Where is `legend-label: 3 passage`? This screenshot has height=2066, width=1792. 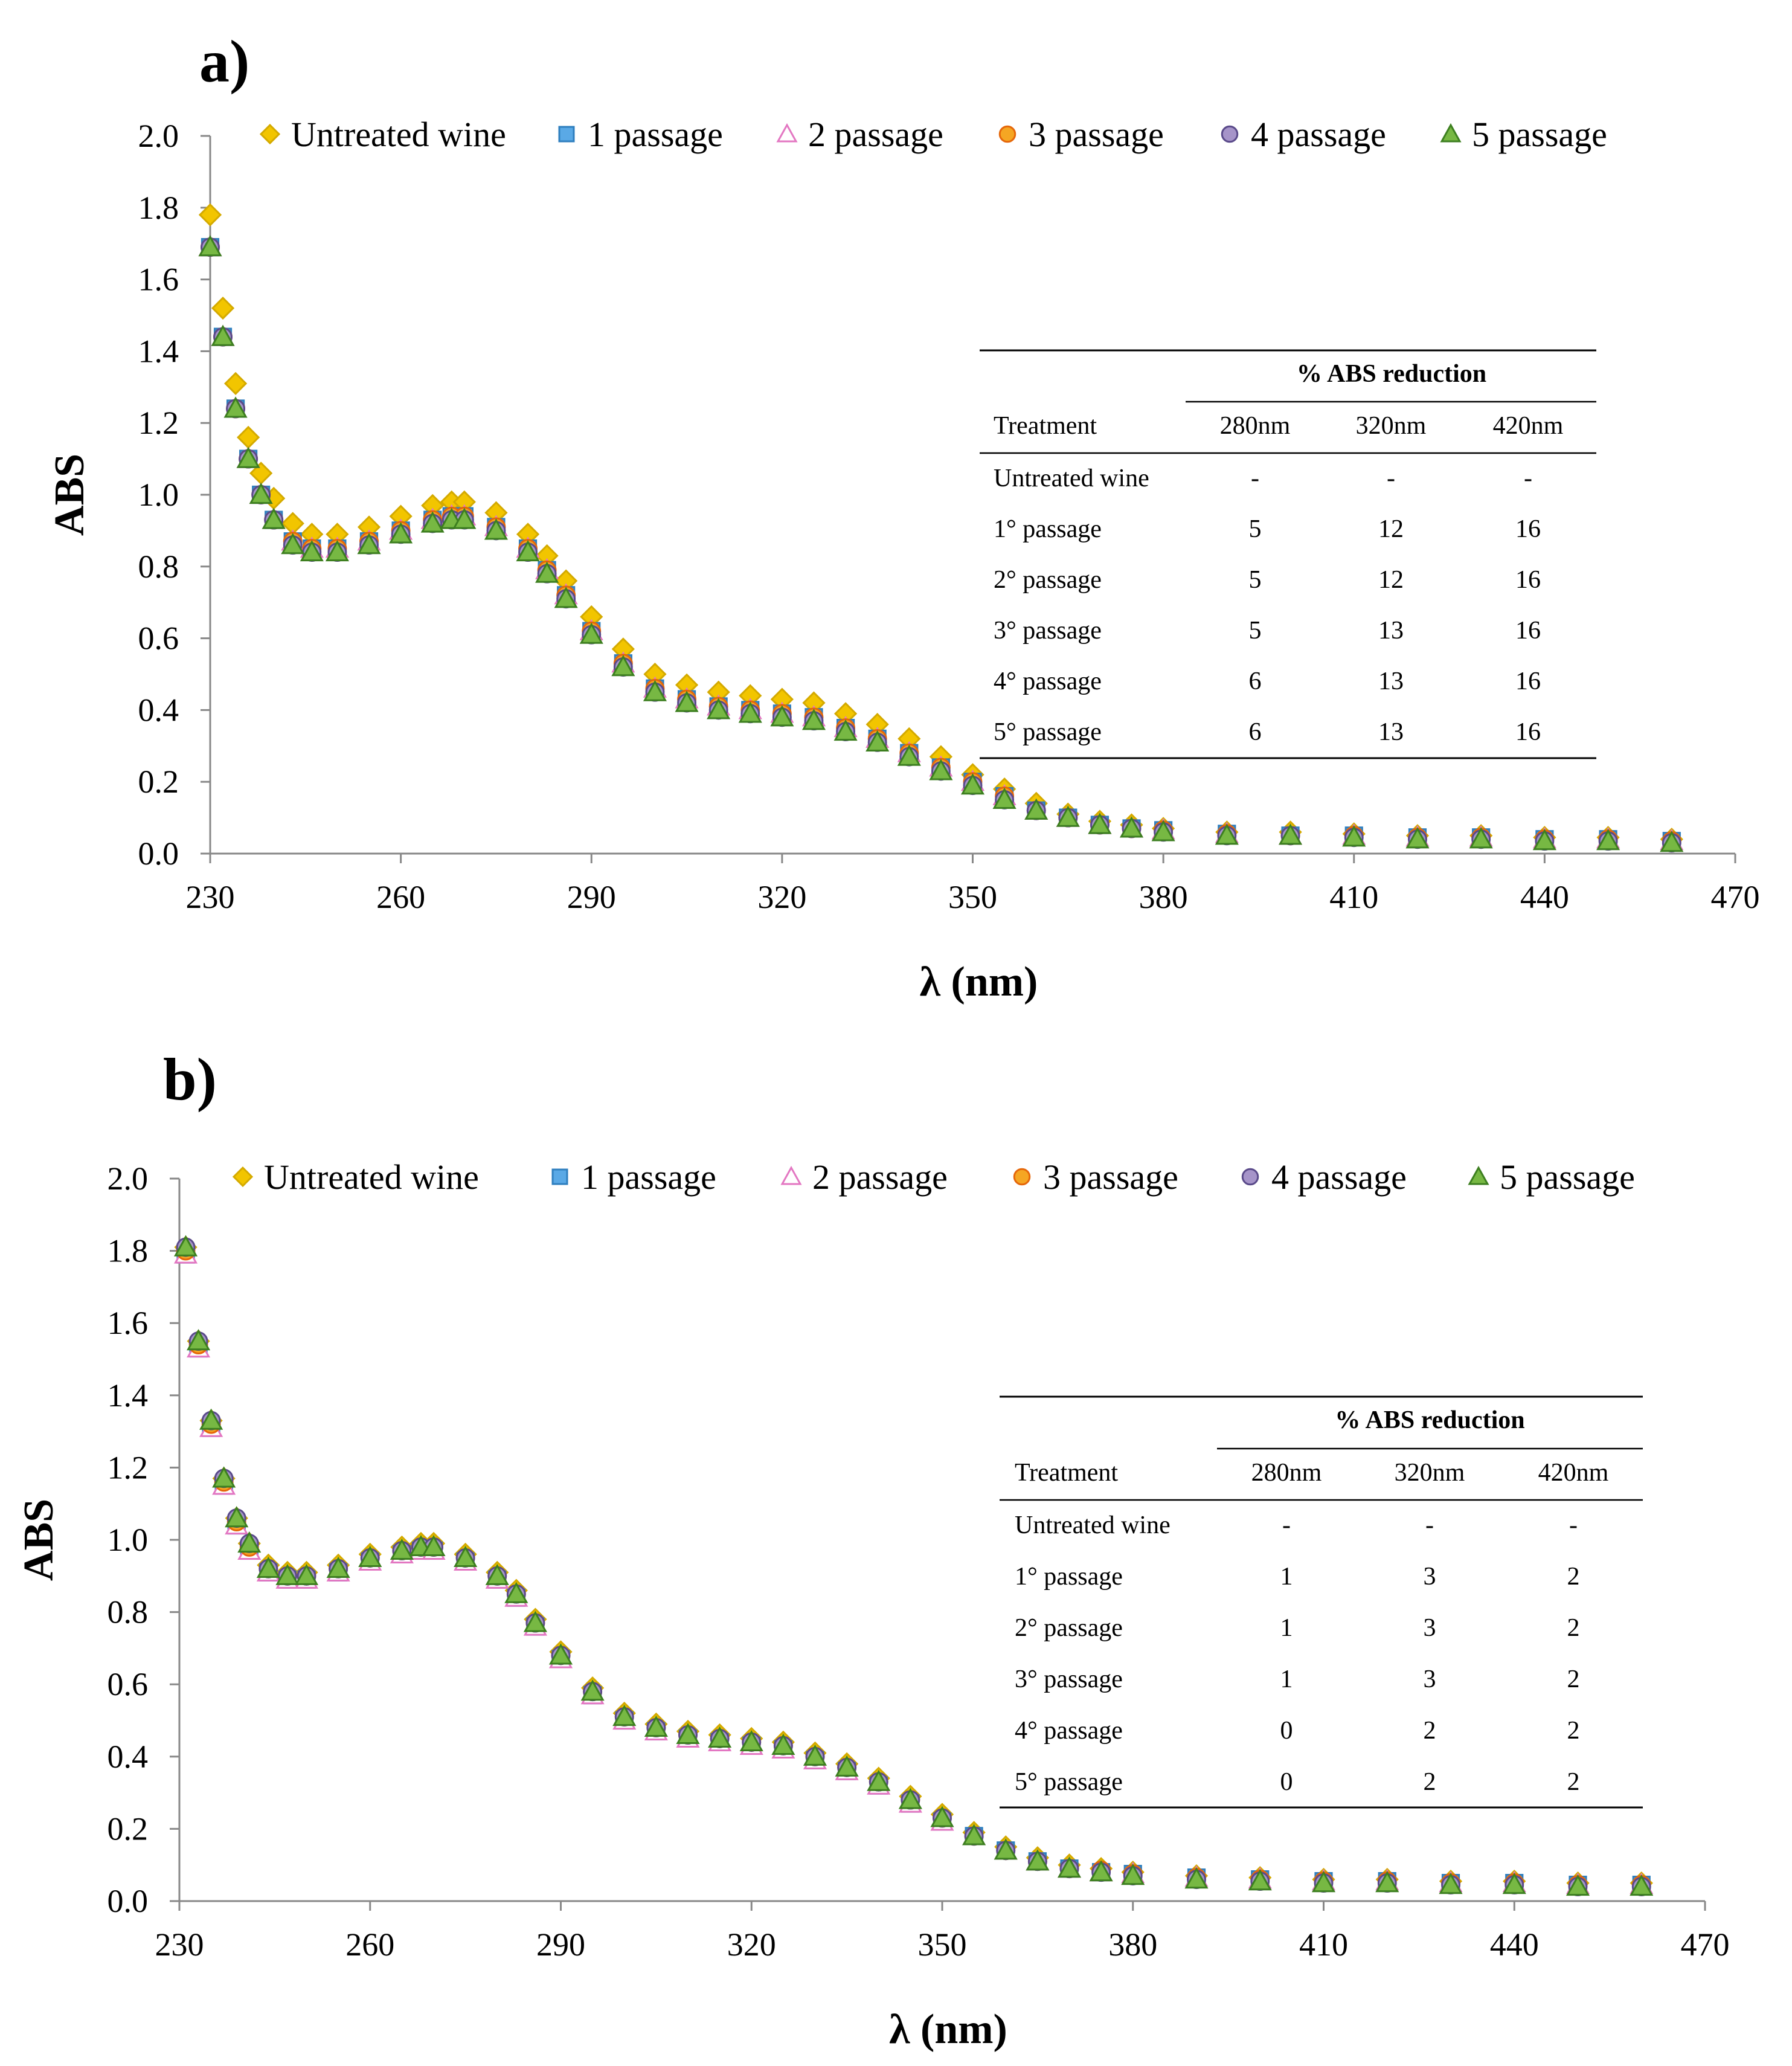
legend-label: 3 passage is located at coordinates (1096, 134).